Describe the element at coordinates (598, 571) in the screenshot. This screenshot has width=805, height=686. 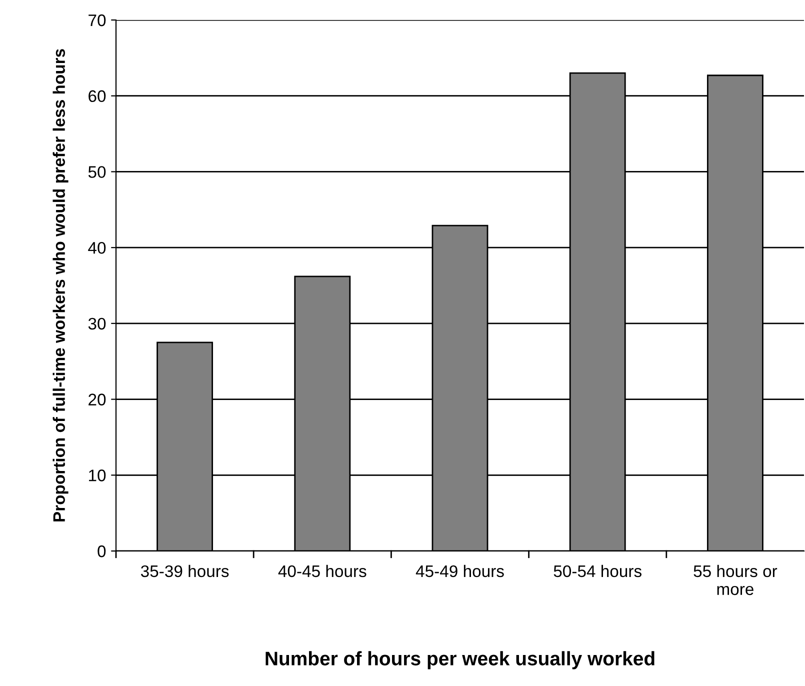
I see `x-tick-label: 50-54 hours` at that location.